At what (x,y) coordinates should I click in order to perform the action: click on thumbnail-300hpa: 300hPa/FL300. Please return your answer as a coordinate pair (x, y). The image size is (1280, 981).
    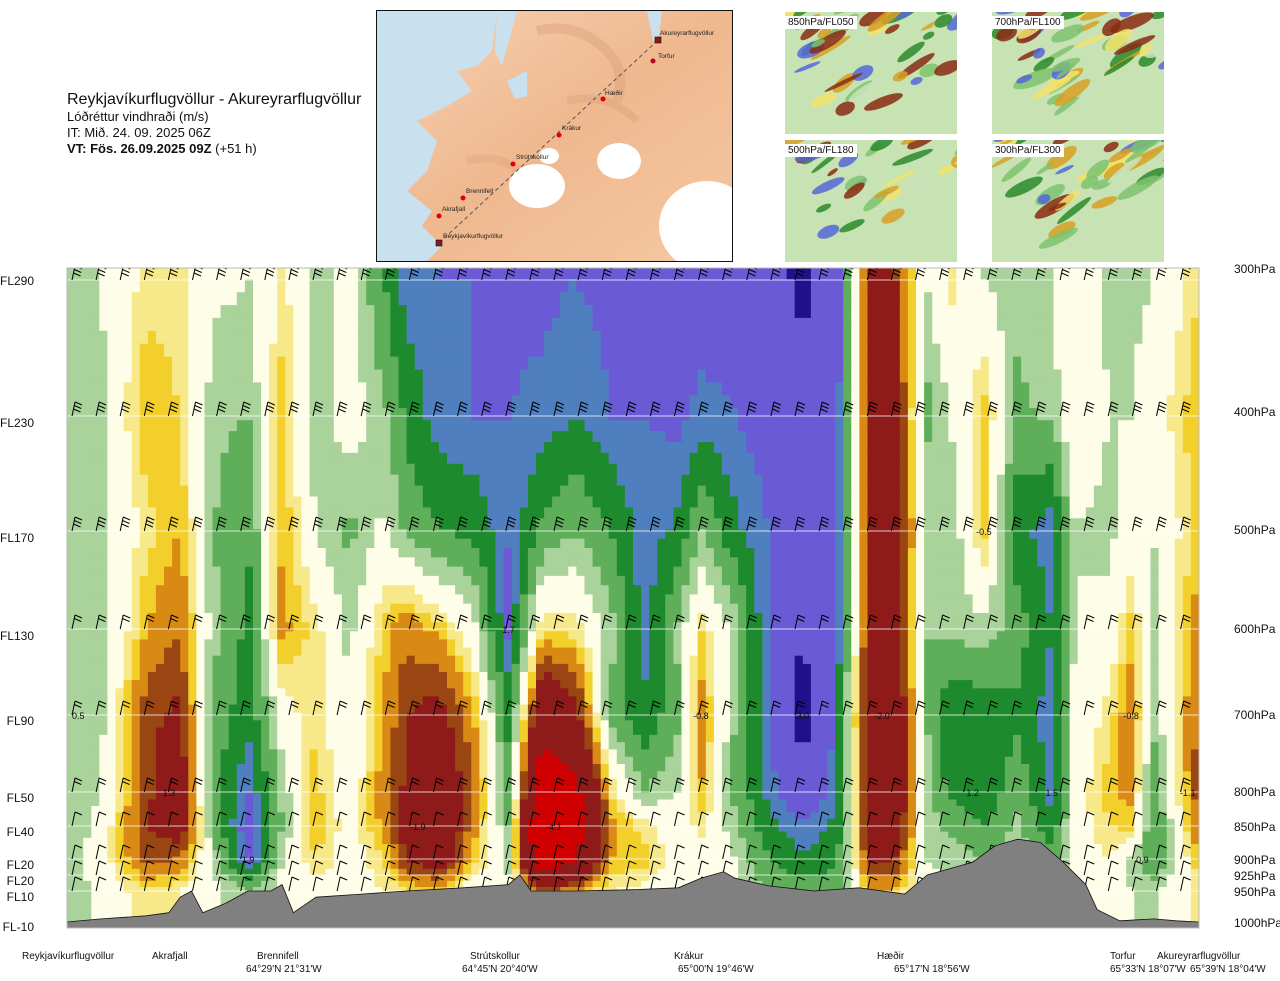
    Looking at the image, I should click on (1078, 201).